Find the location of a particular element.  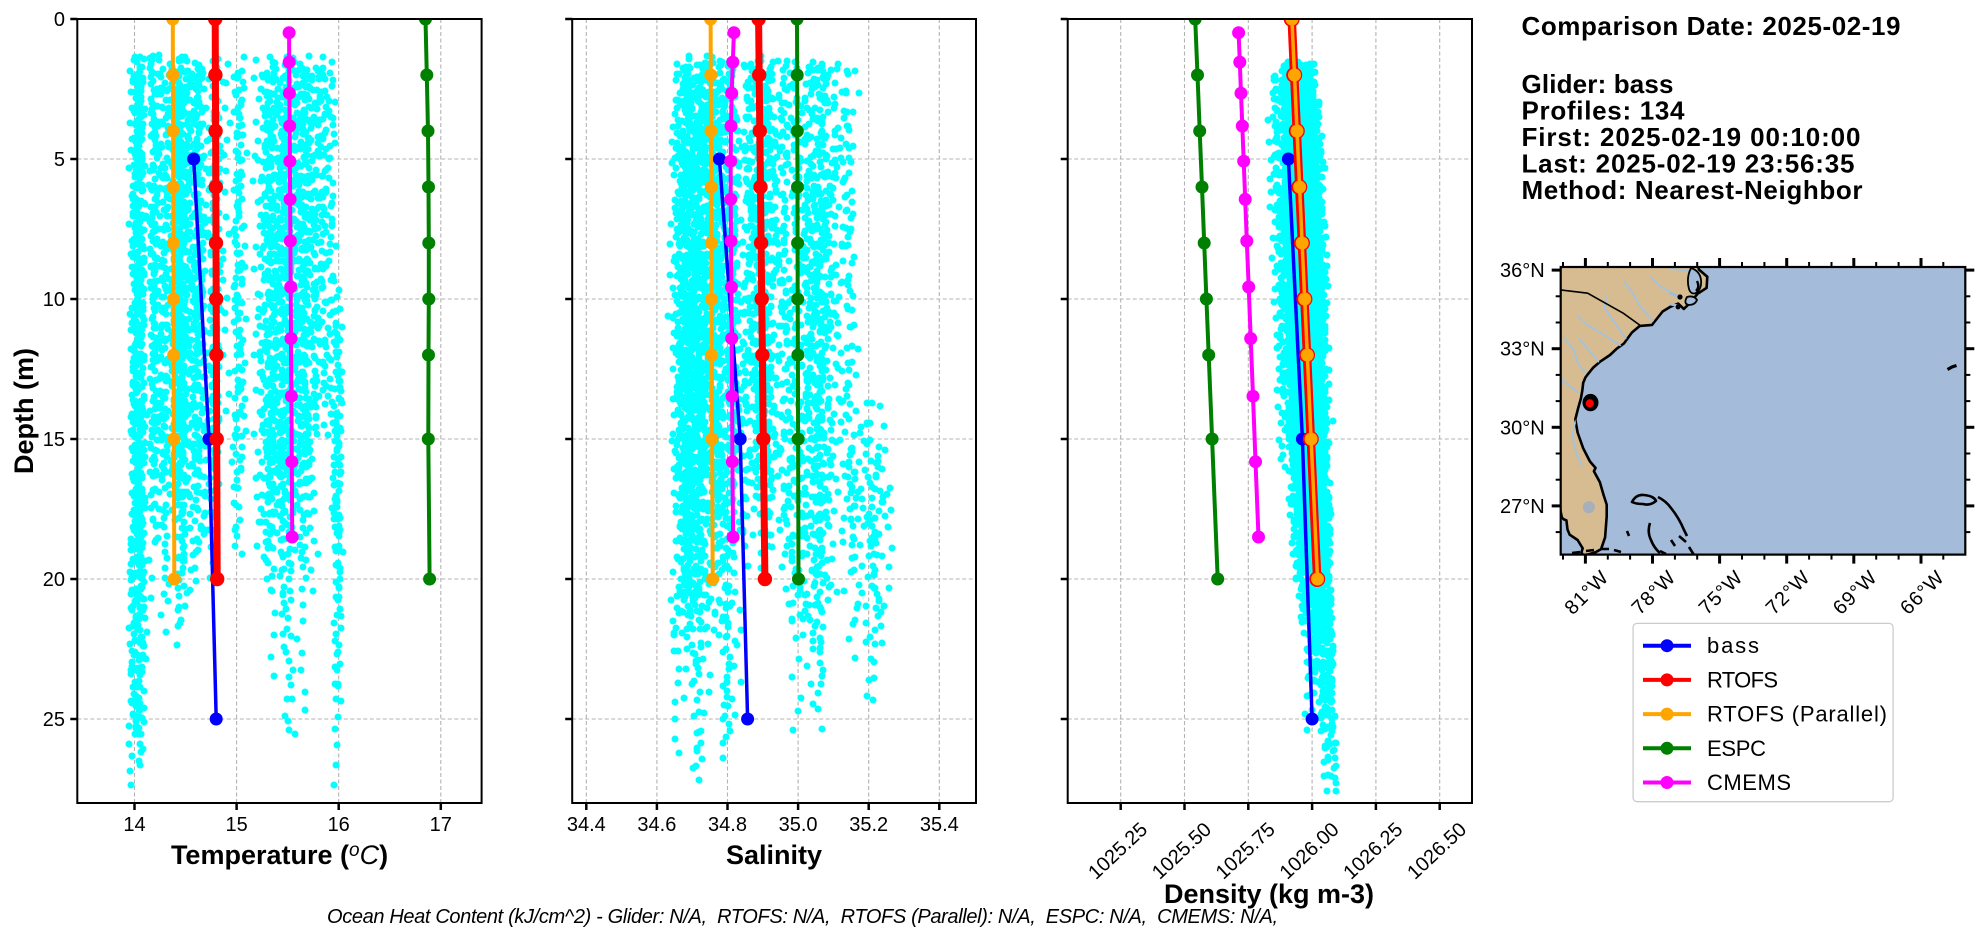

svg-text: Glider: bass is located at coordinates (1598, 84).